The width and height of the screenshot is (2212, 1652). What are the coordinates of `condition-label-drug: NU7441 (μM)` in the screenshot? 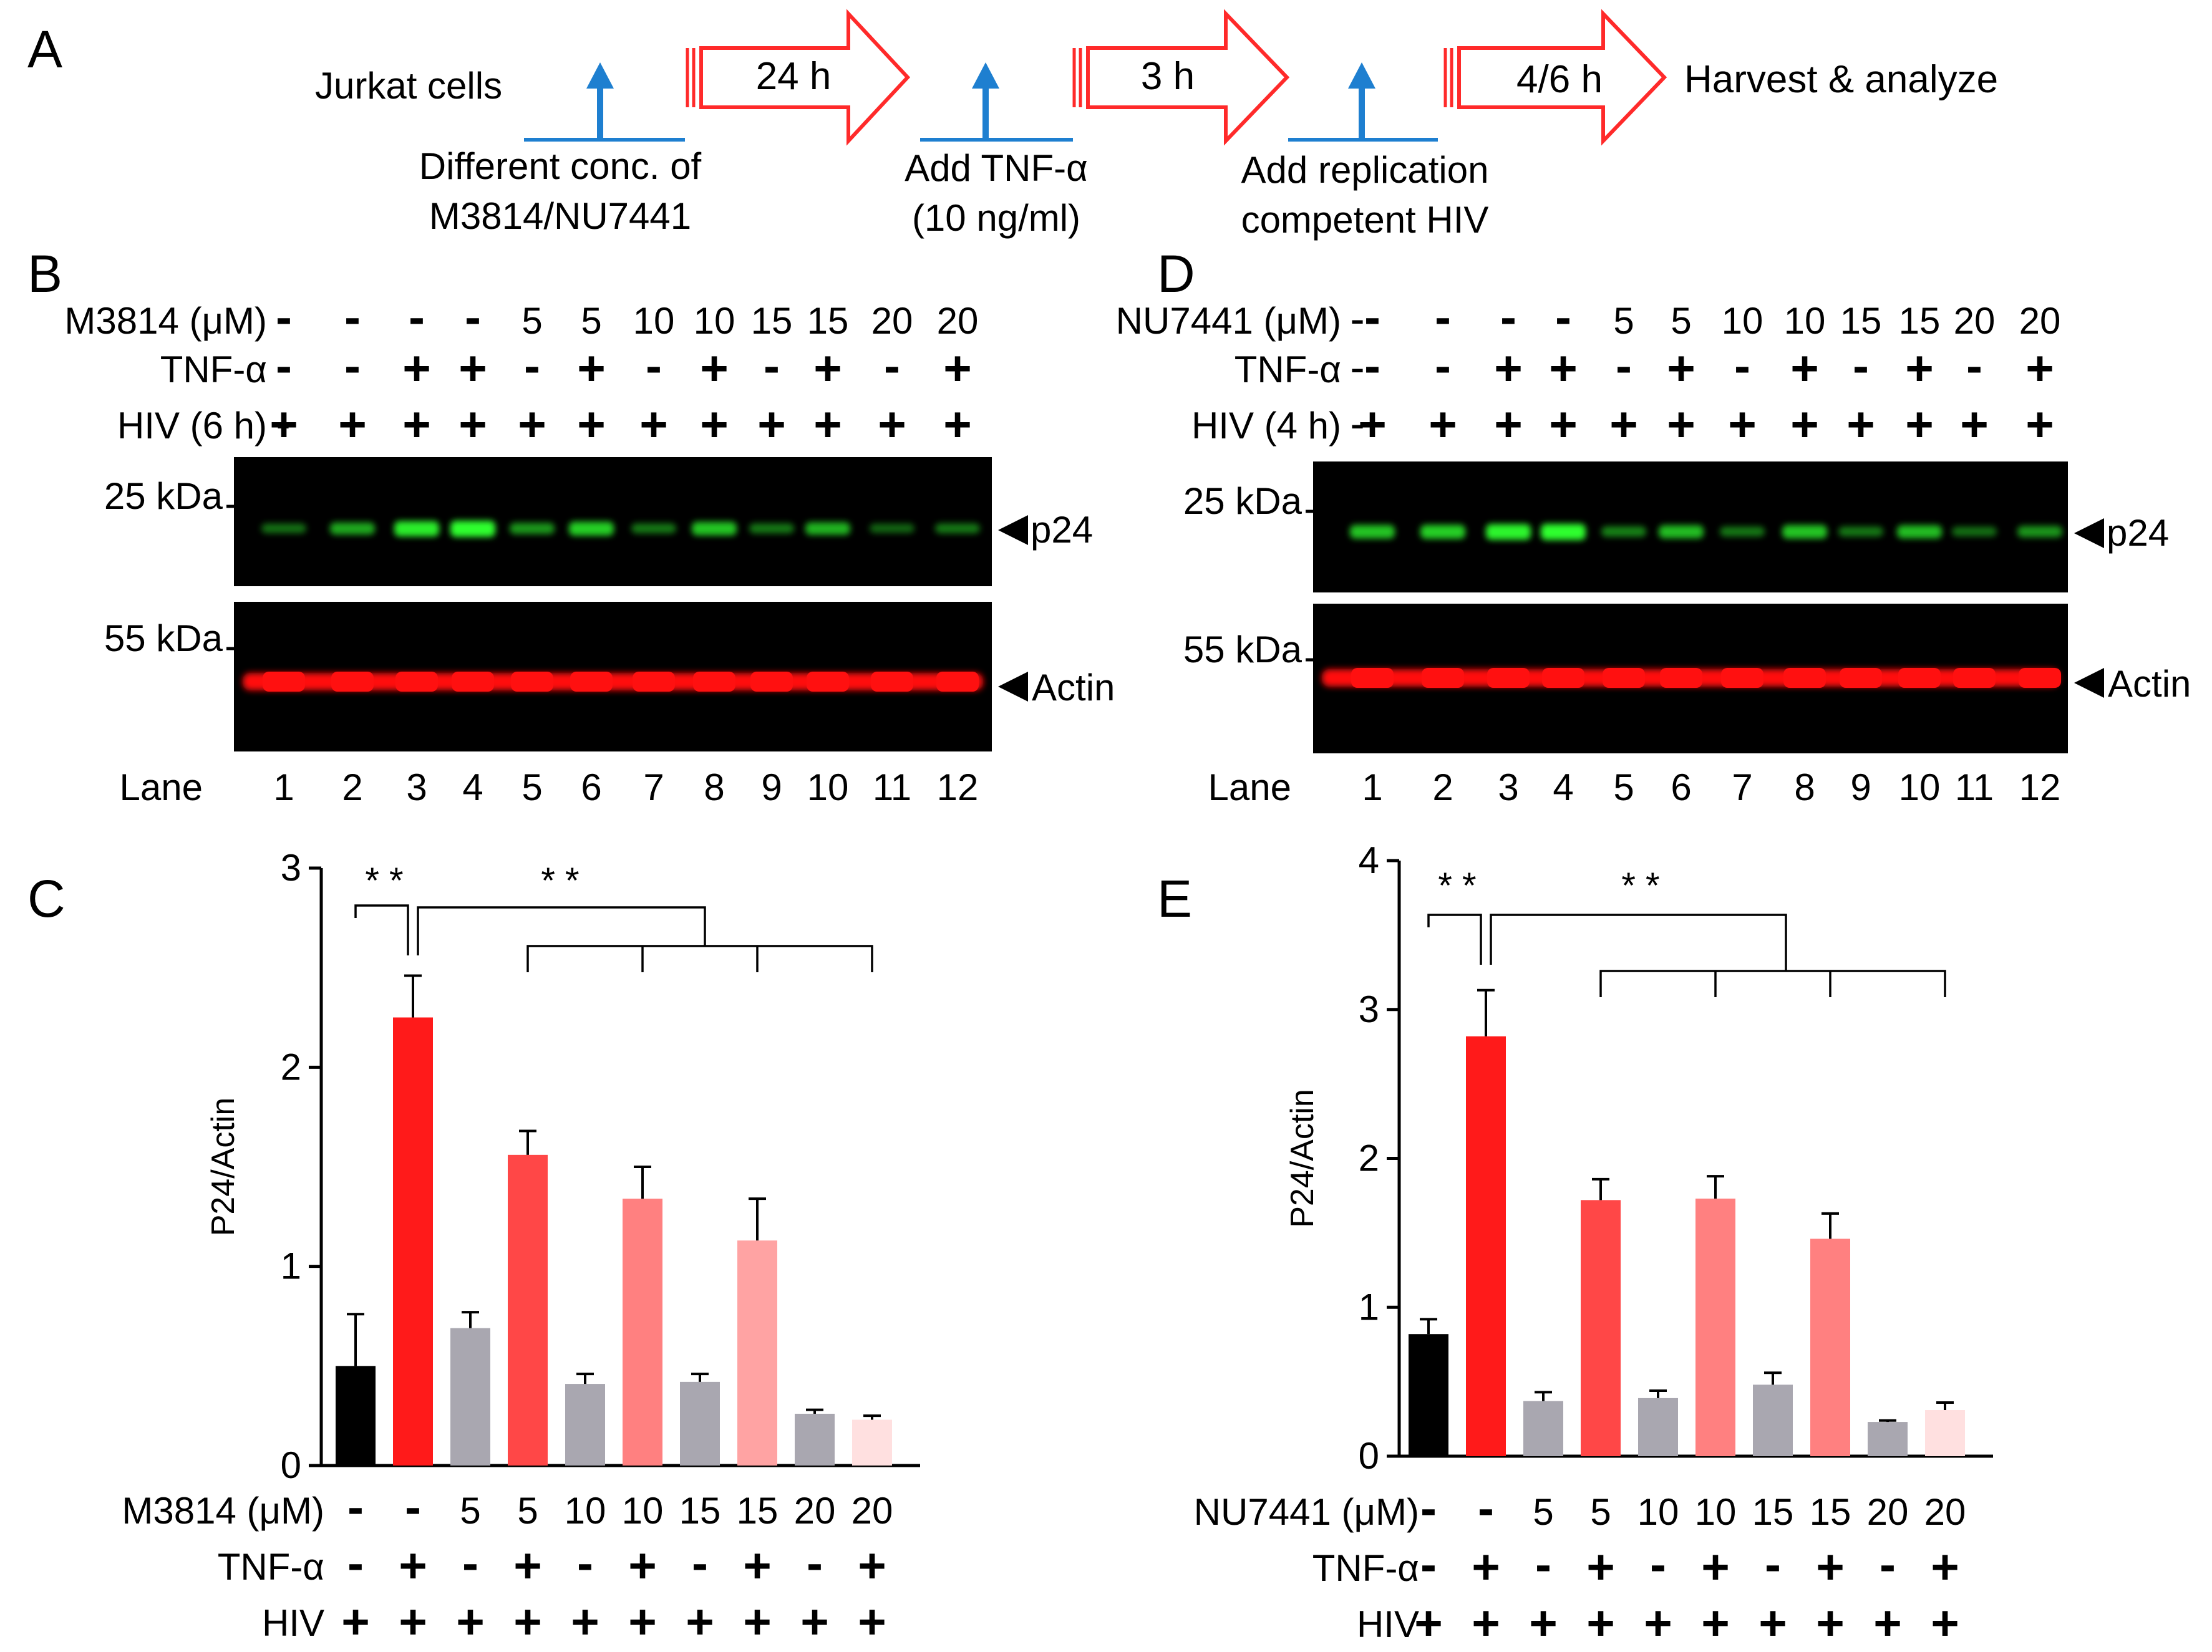 It's located at (1306, 1512).